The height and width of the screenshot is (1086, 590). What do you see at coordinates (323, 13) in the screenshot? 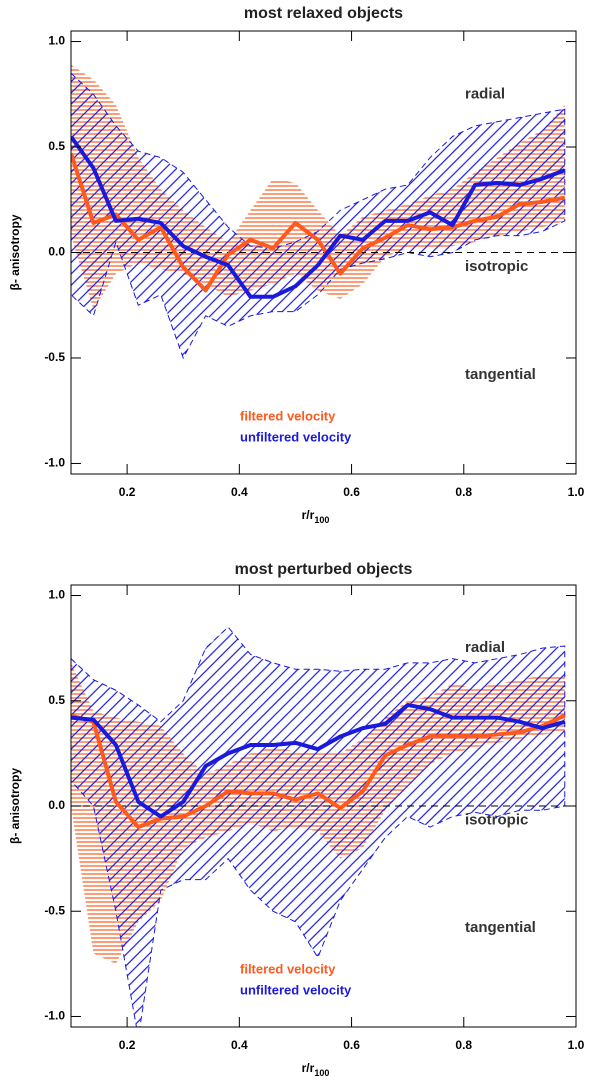
I see `chart-title: most relaxed objects` at bounding box center [323, 13].